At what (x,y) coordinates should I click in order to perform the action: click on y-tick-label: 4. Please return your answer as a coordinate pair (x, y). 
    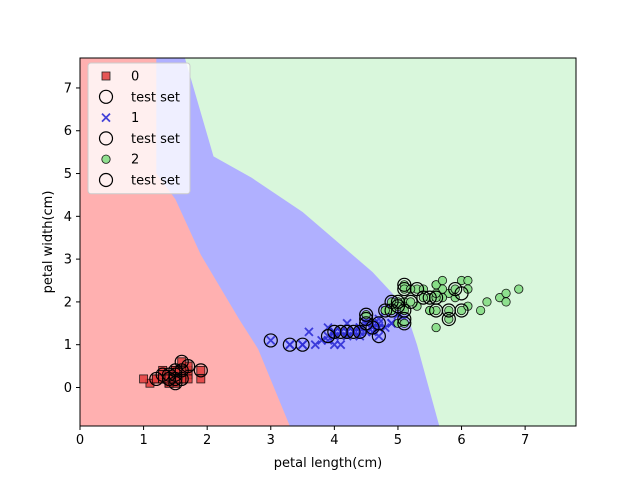
    Looking at the image, I should click on (68, 217).